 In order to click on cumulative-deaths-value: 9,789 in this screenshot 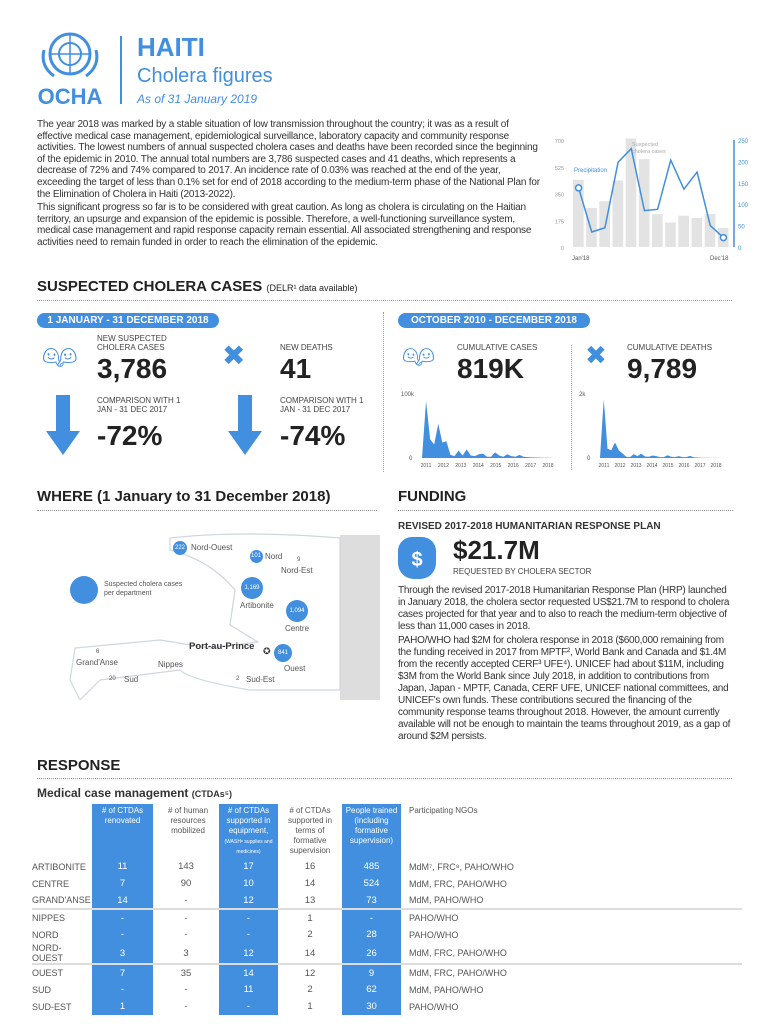, I will do `click(662, 368)`.